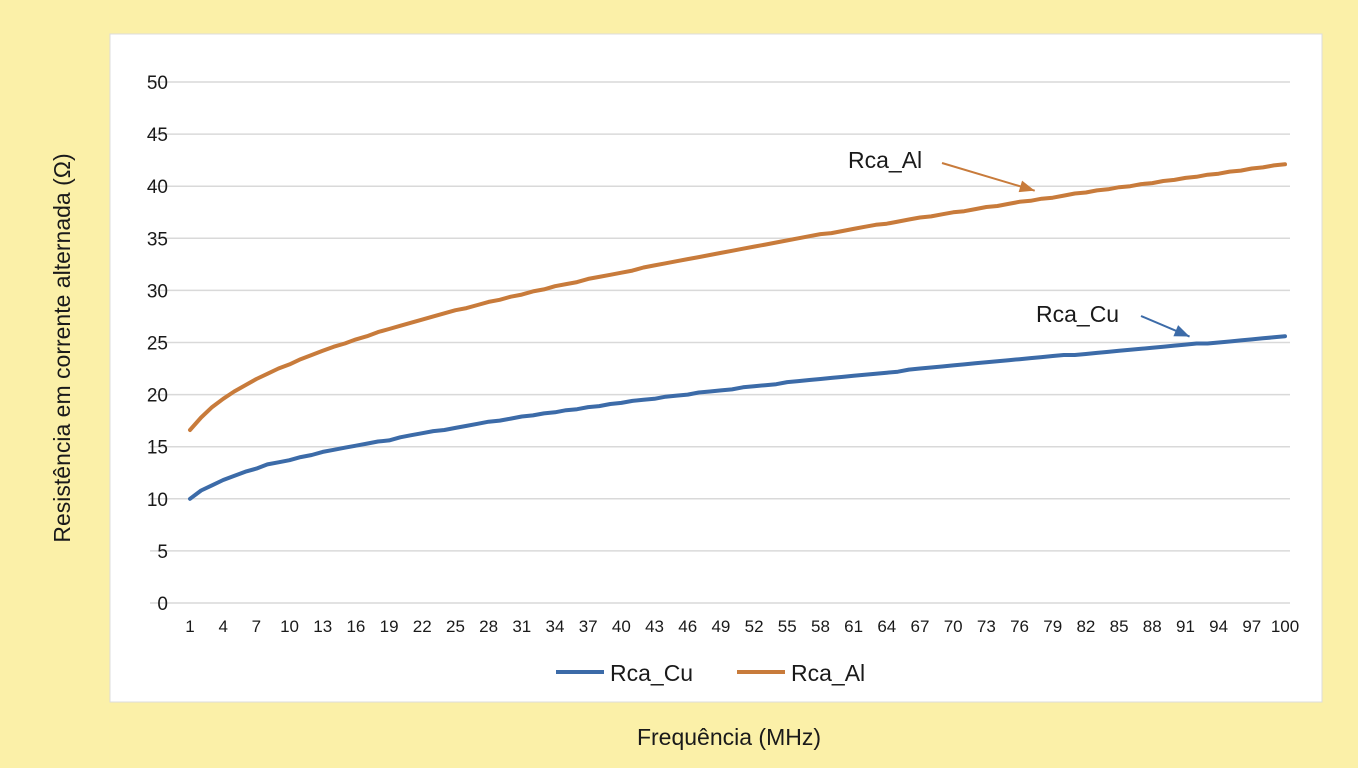 This screenshot has width=1358, height=768. What do you see at coordinates (710, 673) in the screenshot?
I see `legend: Rca_Cu Rca_Al` at bounding box center [710, 673].